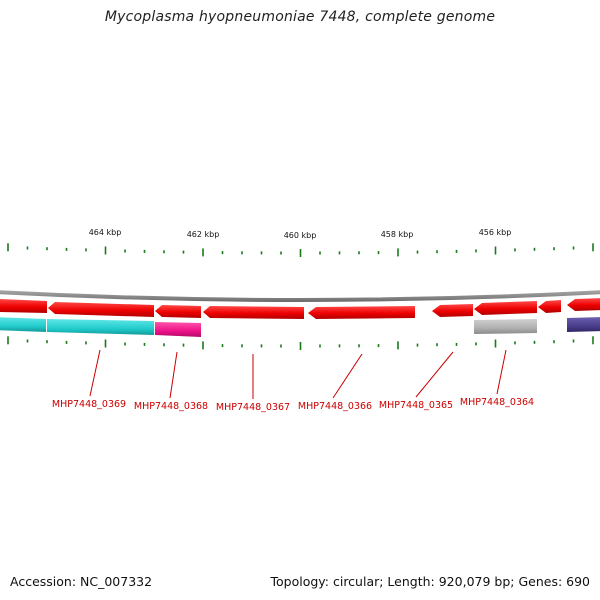 Image resolution: width=600 pixels, height=600 pixels. What do you see at coordinates (105, 232) in the screenshot?
I see `scale-label-464: 464 kbp` at bounding box center [105, 232].